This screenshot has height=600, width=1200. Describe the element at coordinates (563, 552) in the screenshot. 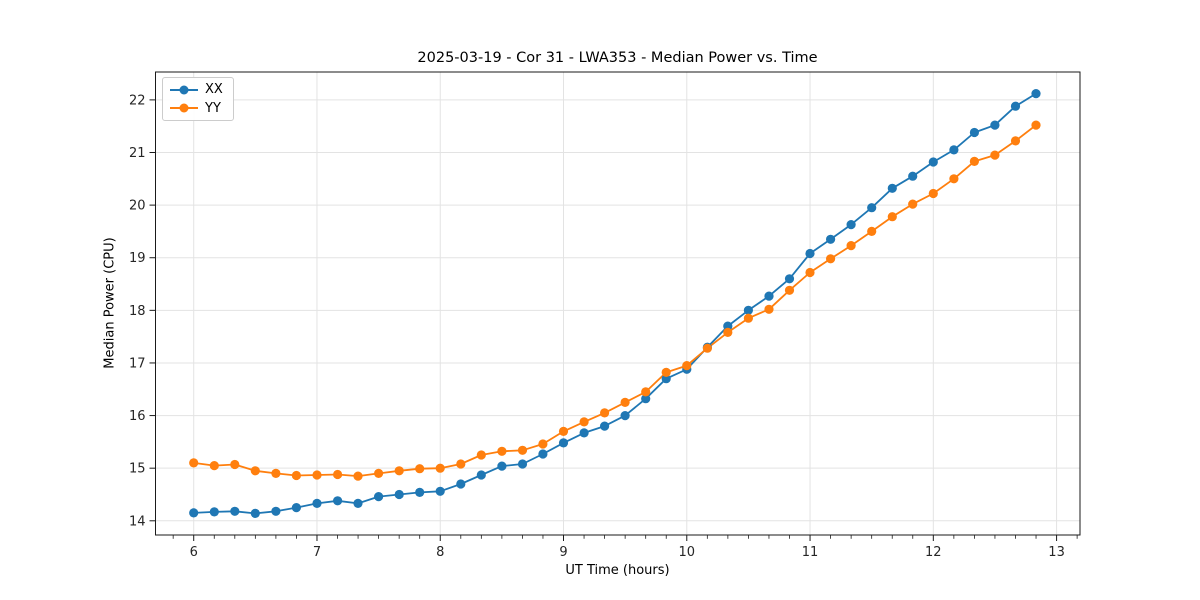

I see `x-tick-label: 9` at that location.